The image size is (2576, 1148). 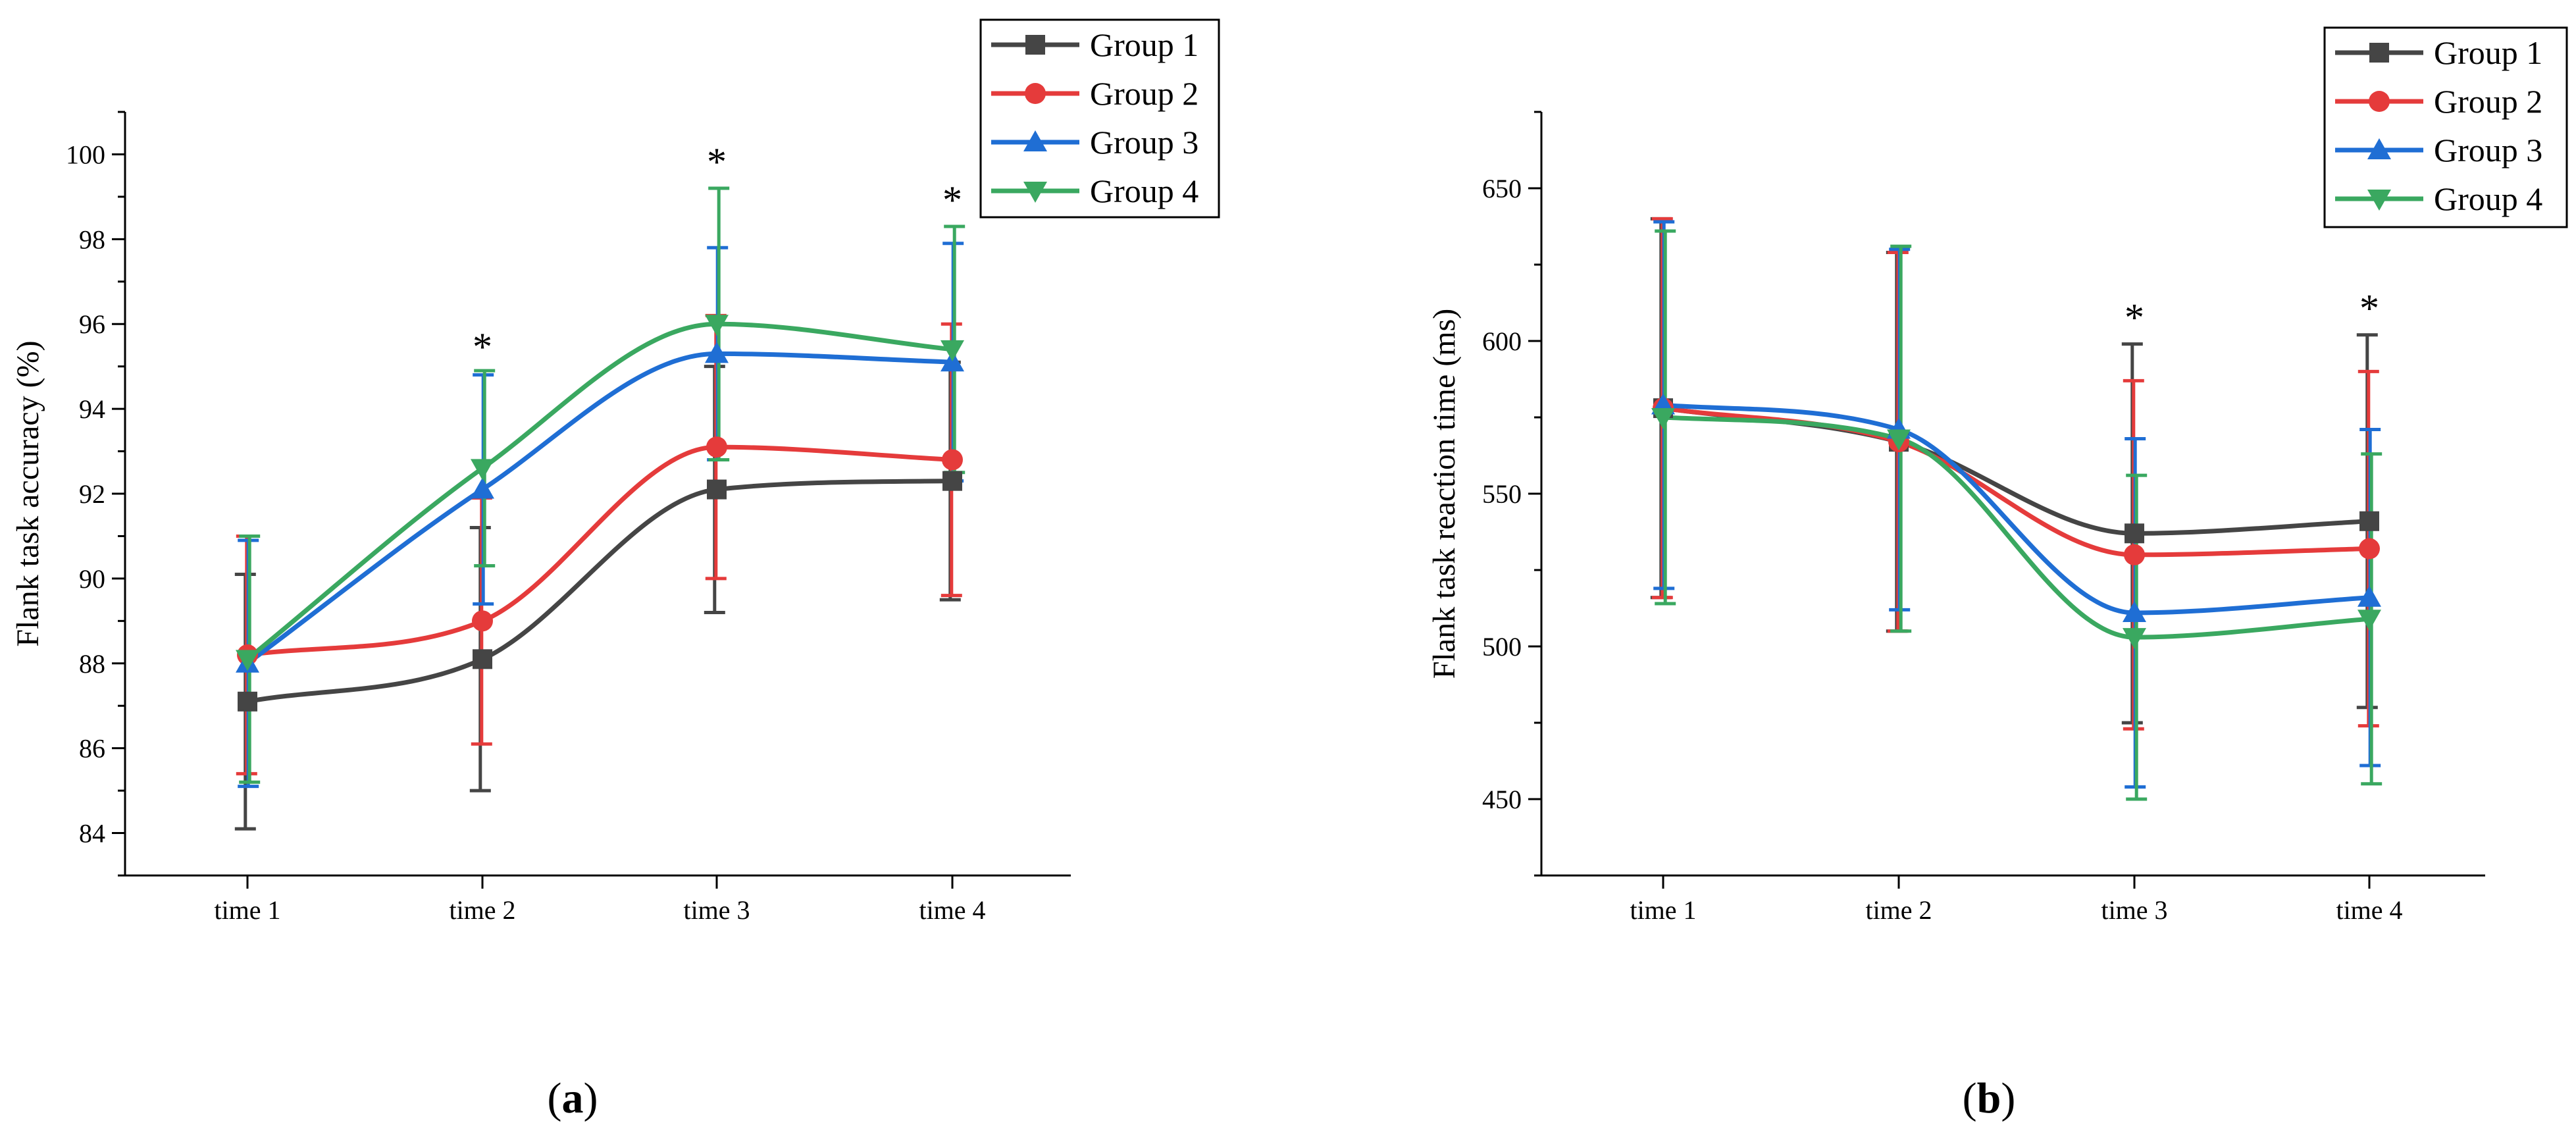 What do you see at coordinates (92, 579) in the screenshot?
I see `y-tick-label: 90` at bounding box center [92, 579].